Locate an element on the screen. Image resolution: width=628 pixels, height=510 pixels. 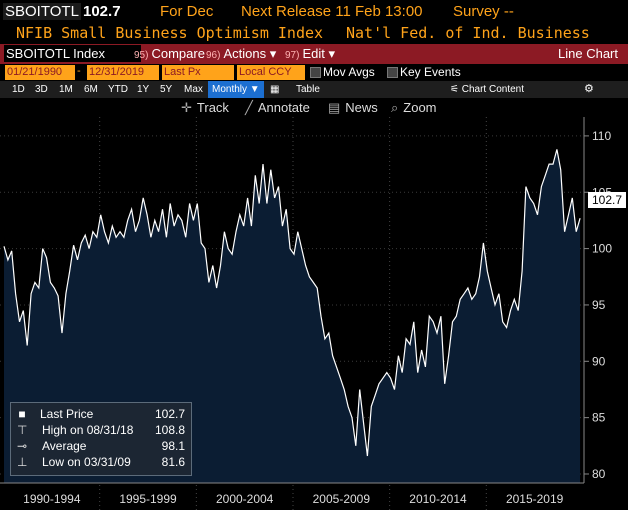
period-max: Max is located at coordinates (193, 89).